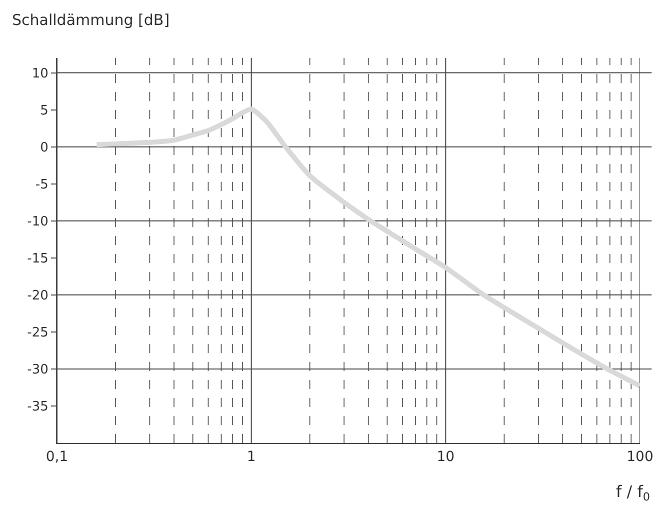 Image resolution: width=672 pixels, height=508 pixels. I want to click on y-tick-label: 0, so click(44, 148).